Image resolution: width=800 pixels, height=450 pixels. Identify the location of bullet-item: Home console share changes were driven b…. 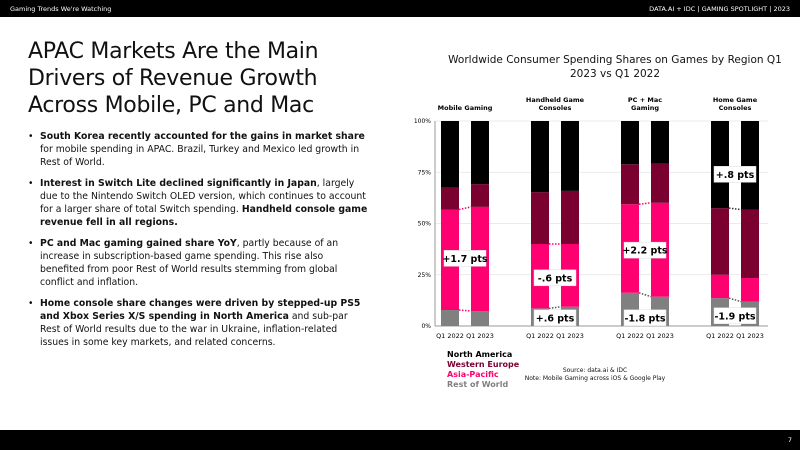
(198, 323).